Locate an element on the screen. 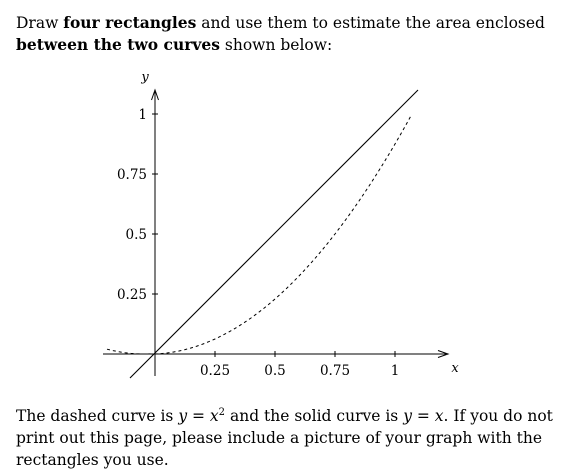 The image size is (572, 471). y-tick-label: 0.5 is located at coordinates (136, 235).